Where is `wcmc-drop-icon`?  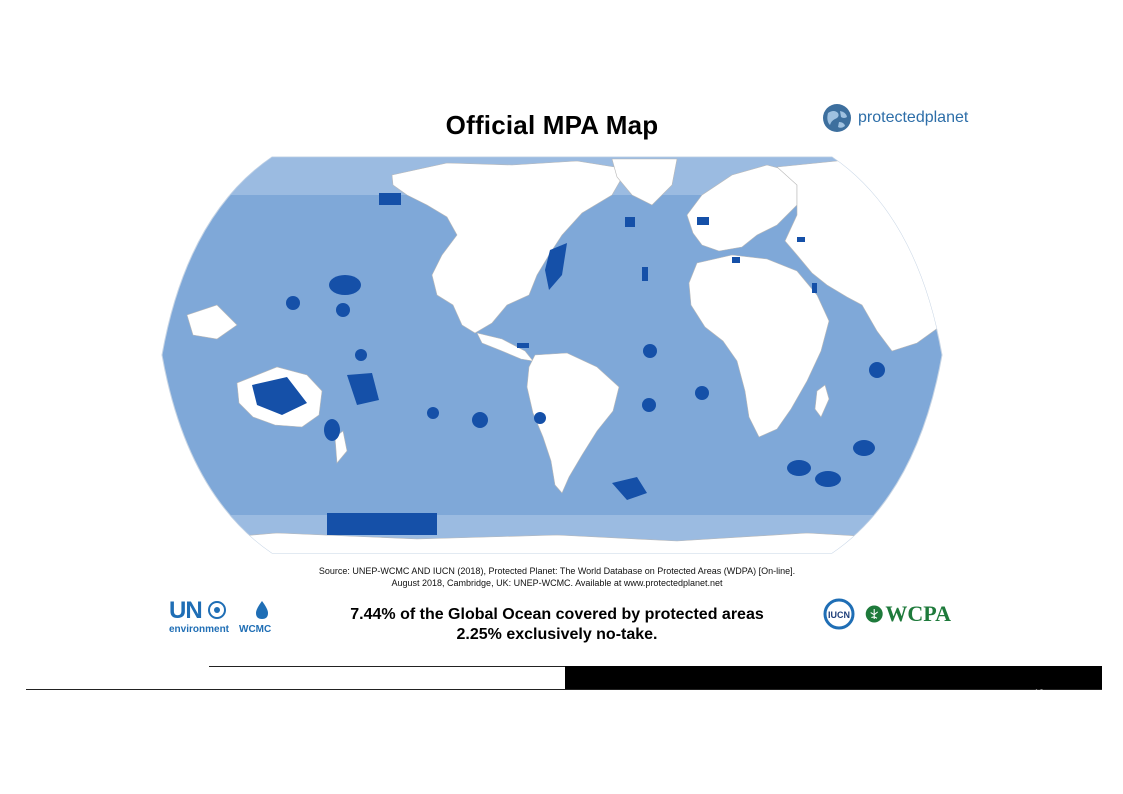 wcmc-drop-icon is located at coordinates (262, 610).